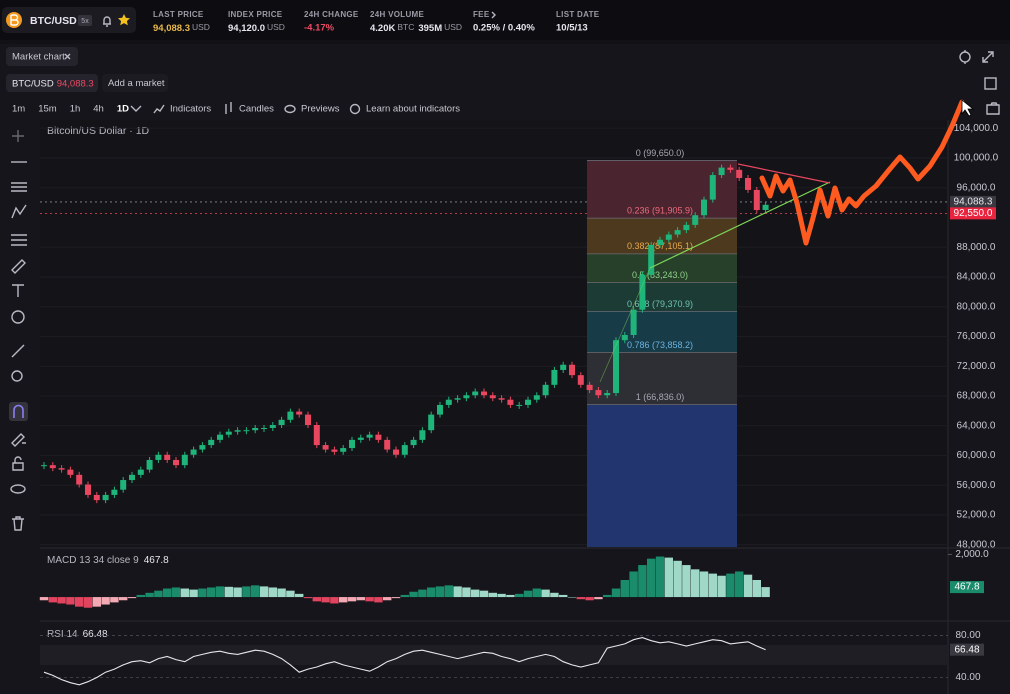 The height and width of the screenshot is (694, 1010). What do you see at coordinates (52, 83) in the screenshot?
I see `market-chip` at bounding box center [52, 83].